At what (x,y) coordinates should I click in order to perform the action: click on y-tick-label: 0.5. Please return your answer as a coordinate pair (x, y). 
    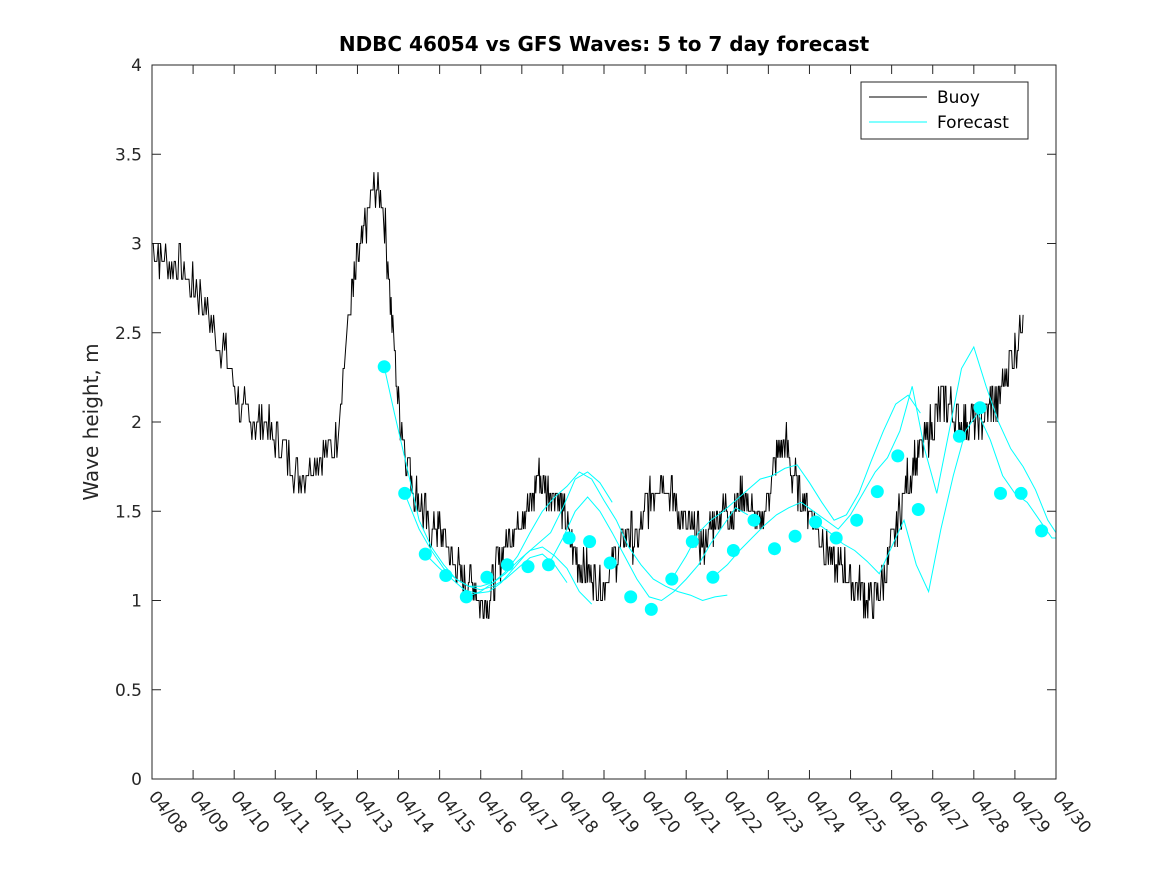
    Looking at the image, I should click on (128, 691).